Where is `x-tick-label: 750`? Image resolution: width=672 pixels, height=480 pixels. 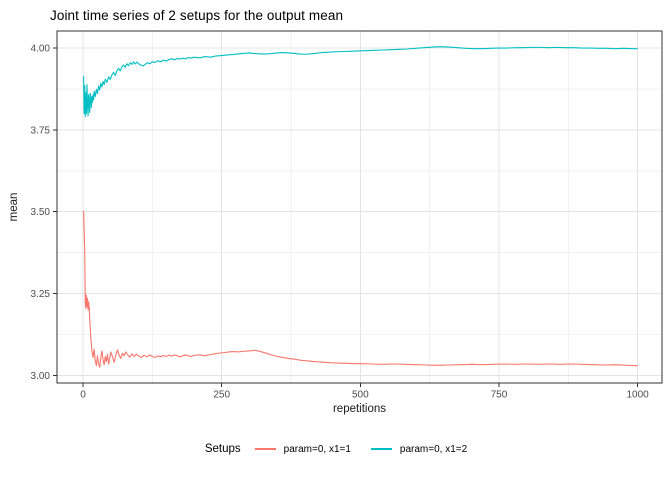
x-tick-label: 750 is located at coordinates (499, 395).